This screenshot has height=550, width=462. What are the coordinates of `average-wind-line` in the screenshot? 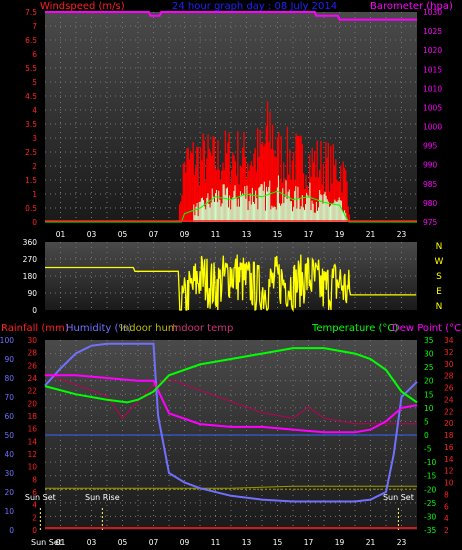 It's located at (231, 206).